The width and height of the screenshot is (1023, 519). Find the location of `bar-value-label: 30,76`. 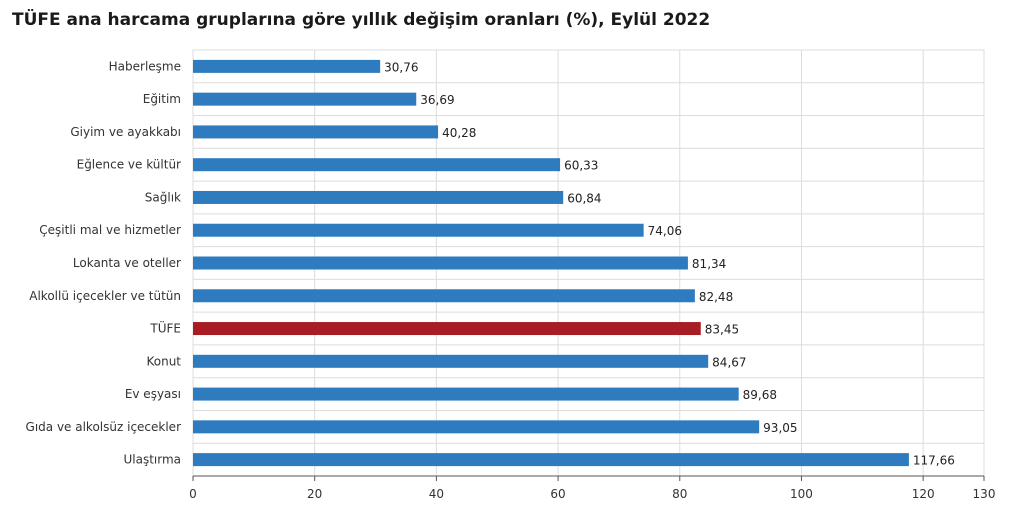

bar-value-label: 30,76 is located at coordinates (401, 67).